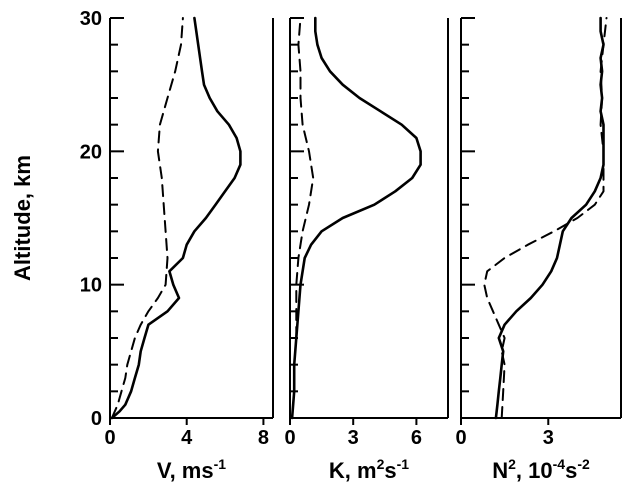 This screenshot has width=625, height=491. What do you see at coordinates (91, 152) in the screenshot?
I see `y-tick-label: 20` at bounding box center [91, 152].